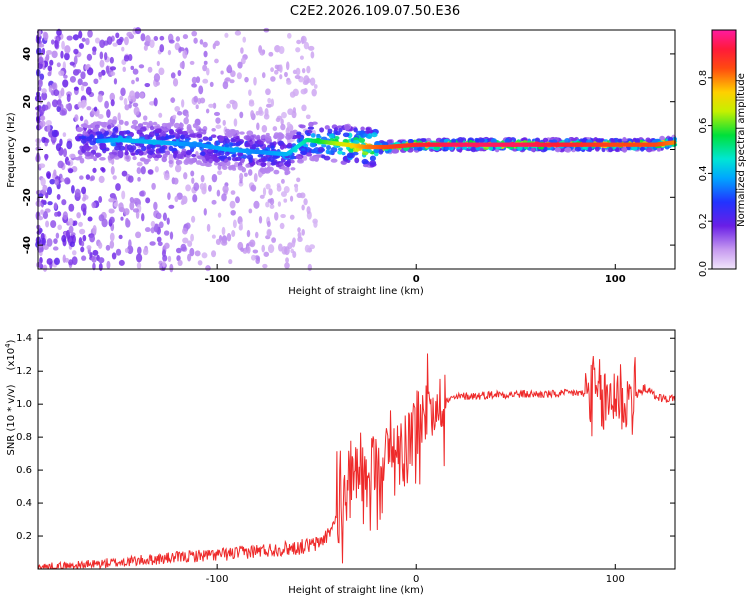 The image size is (750, 600). I want to click on spectrogram-y-tick-label: -20, so click(27, 197).